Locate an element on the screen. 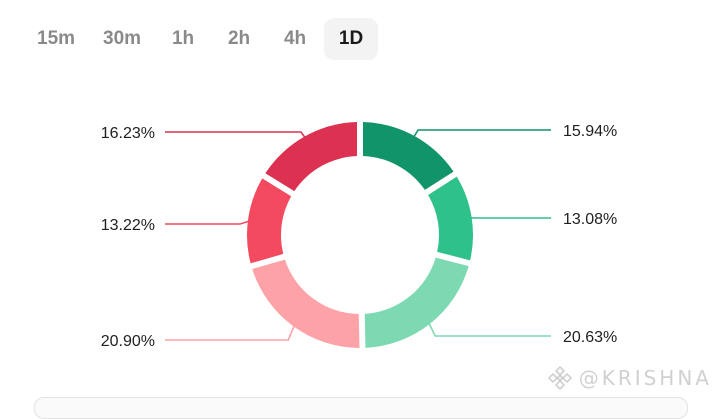  watermark: @KRISHNA is located at coordinates (629, 378).